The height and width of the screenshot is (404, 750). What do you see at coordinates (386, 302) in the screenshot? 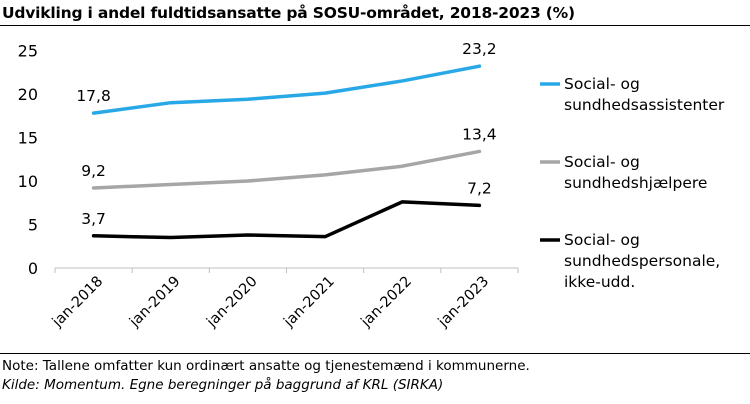
I see `x-tick-label: jan-2022` at bounding box center [386, 302].